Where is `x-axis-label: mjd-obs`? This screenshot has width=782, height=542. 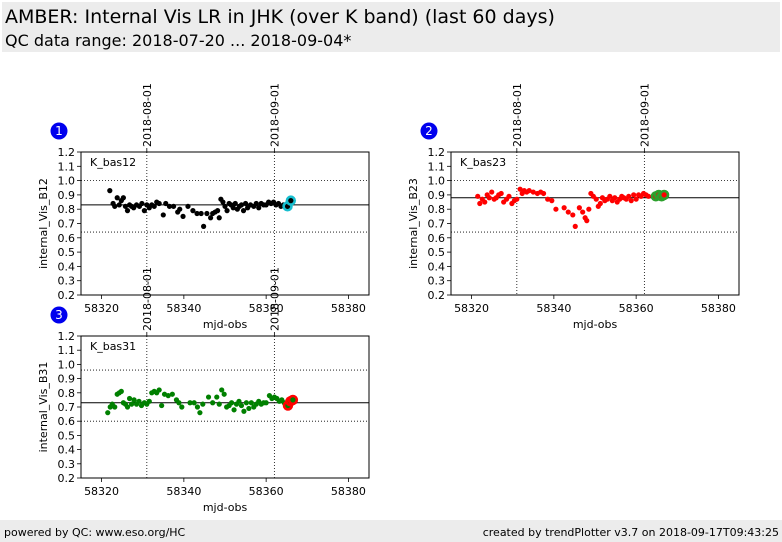 x-axis-label: mjd-obs is located at coordinates (225, 507).